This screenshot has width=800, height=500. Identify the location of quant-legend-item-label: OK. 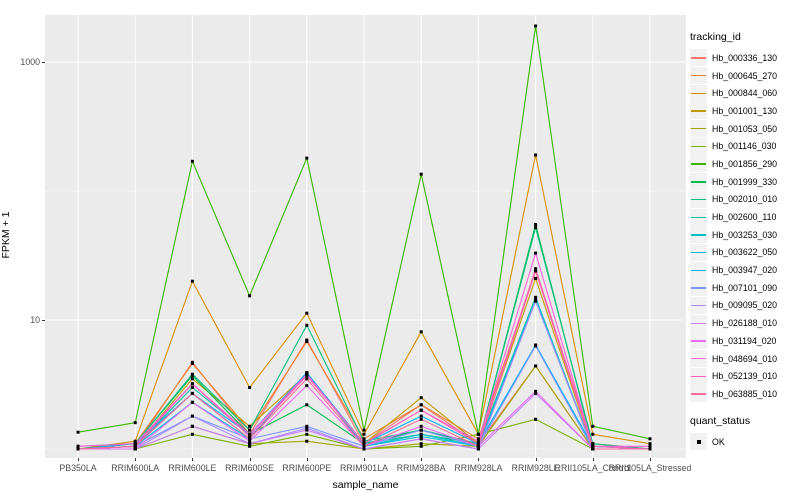
(718, 441).